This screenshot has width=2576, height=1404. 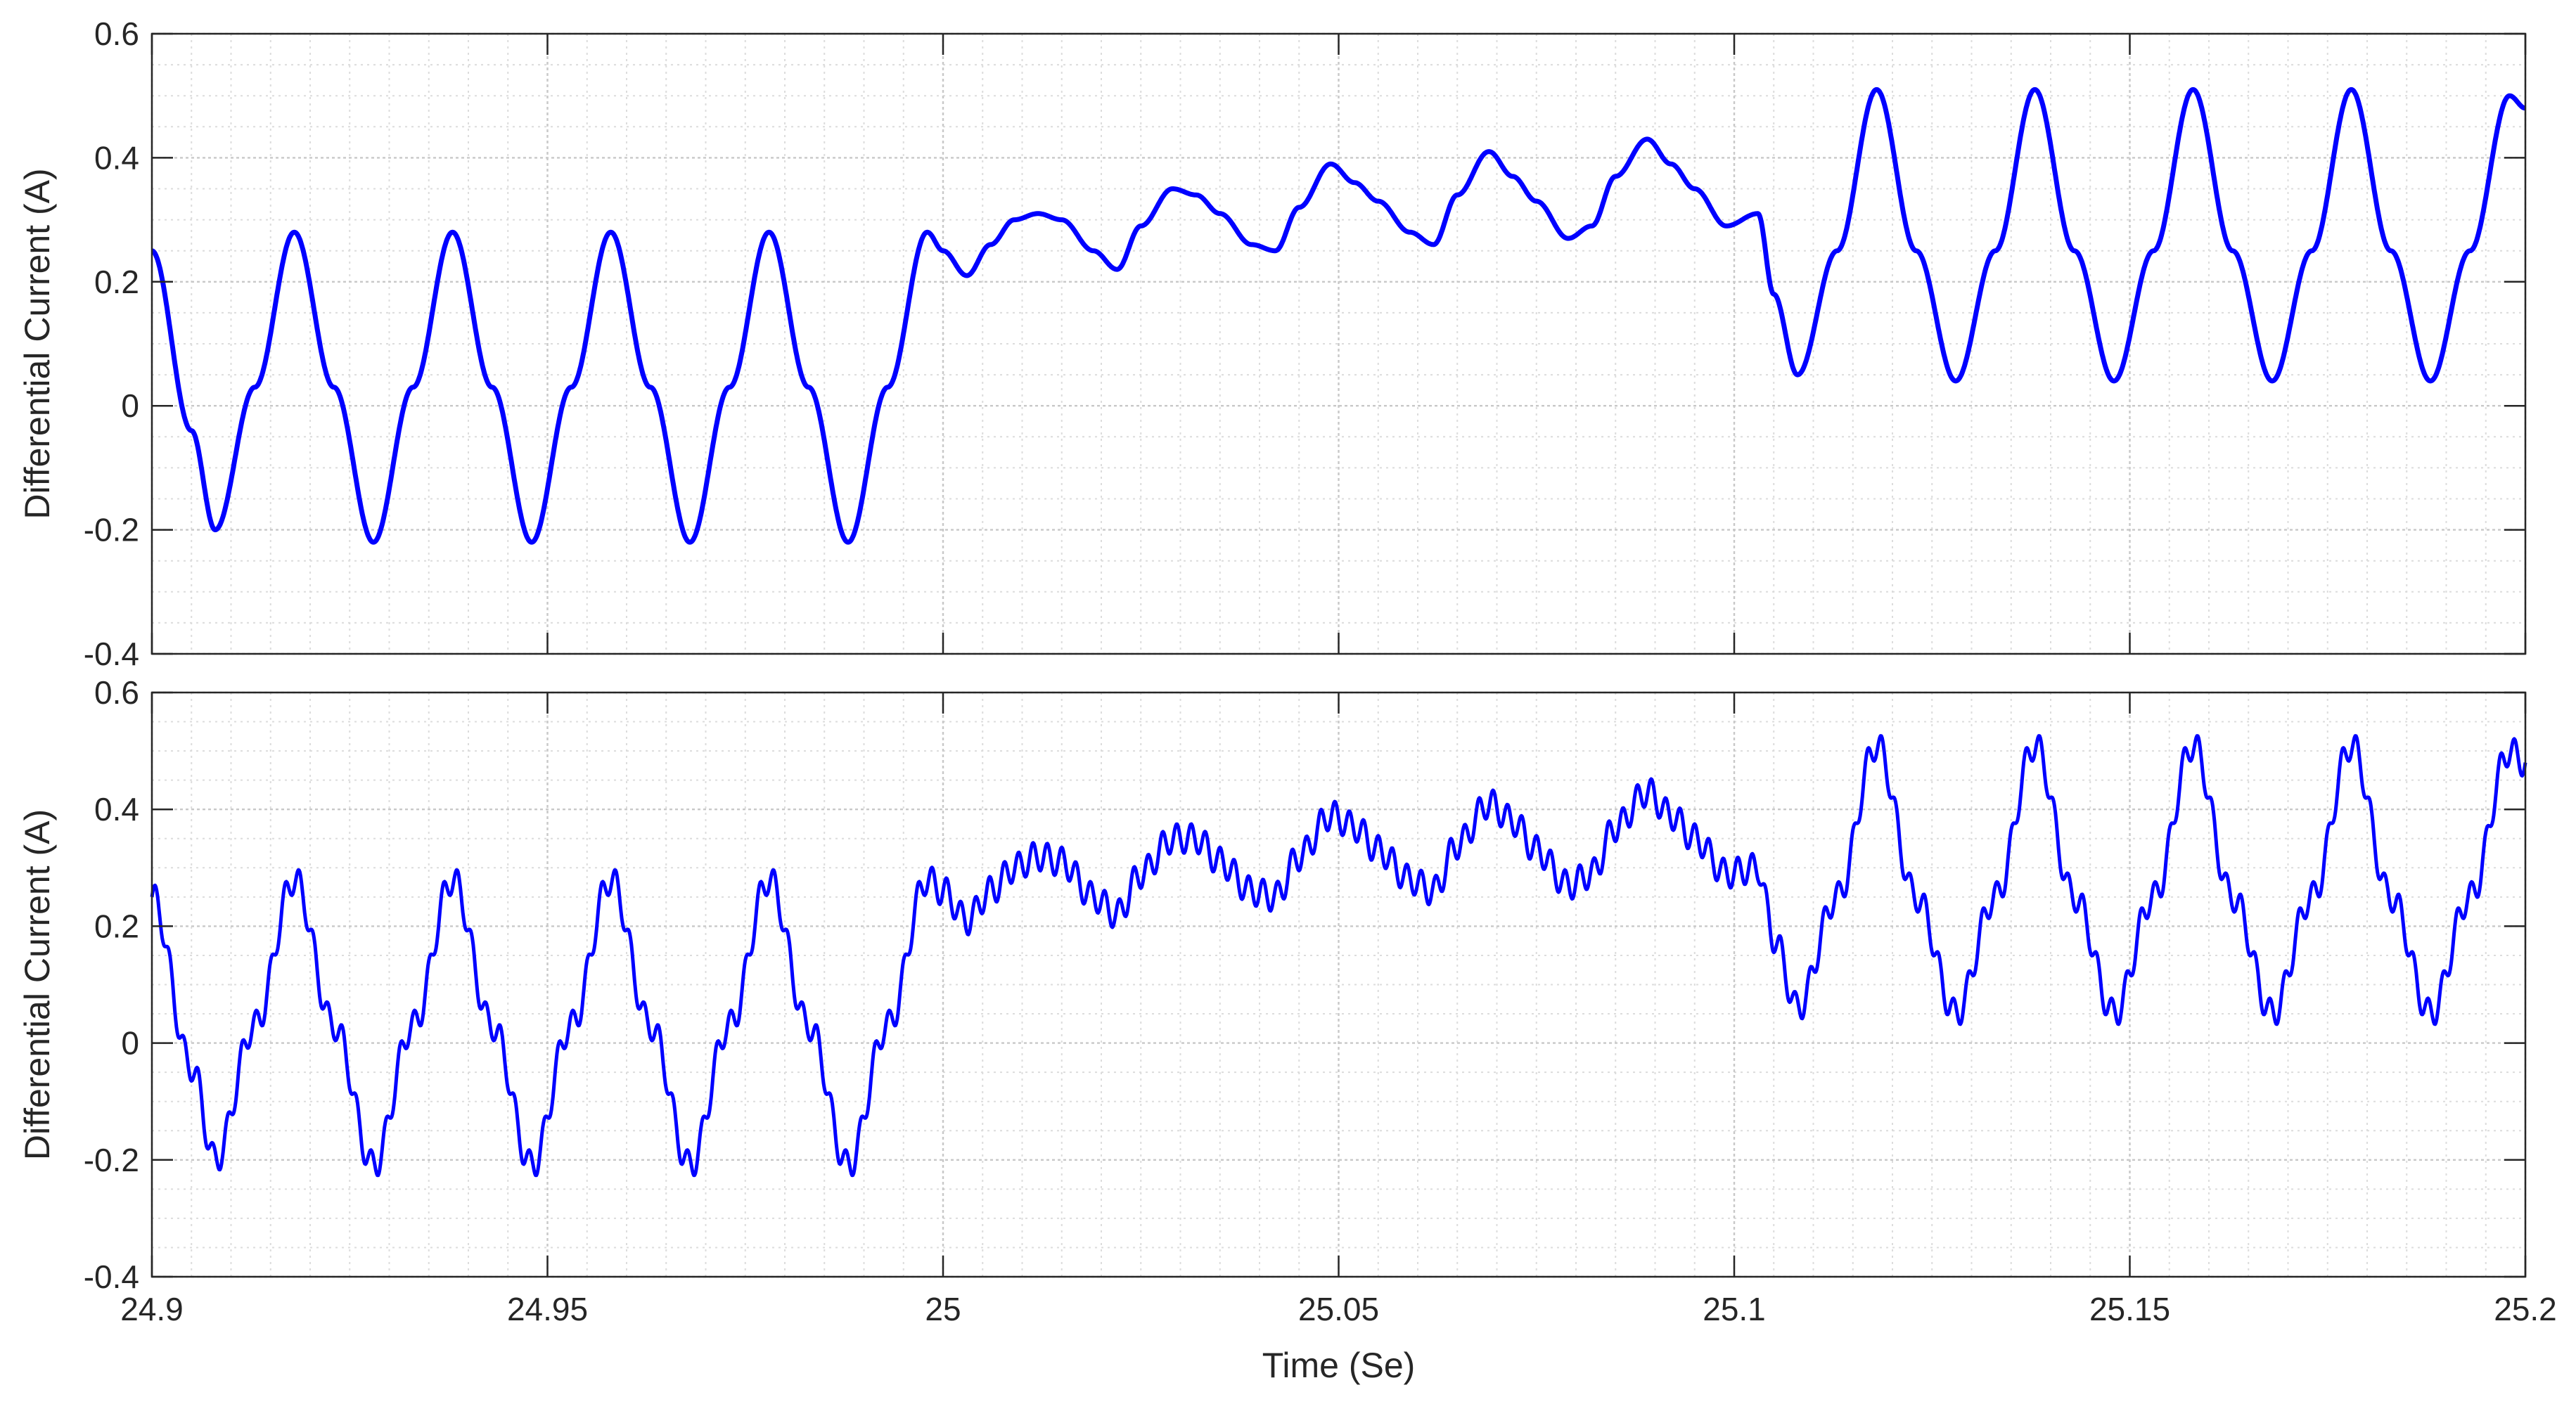 I want to click on x-axis-label: Time (Se), so click(x=1339, y=1365).